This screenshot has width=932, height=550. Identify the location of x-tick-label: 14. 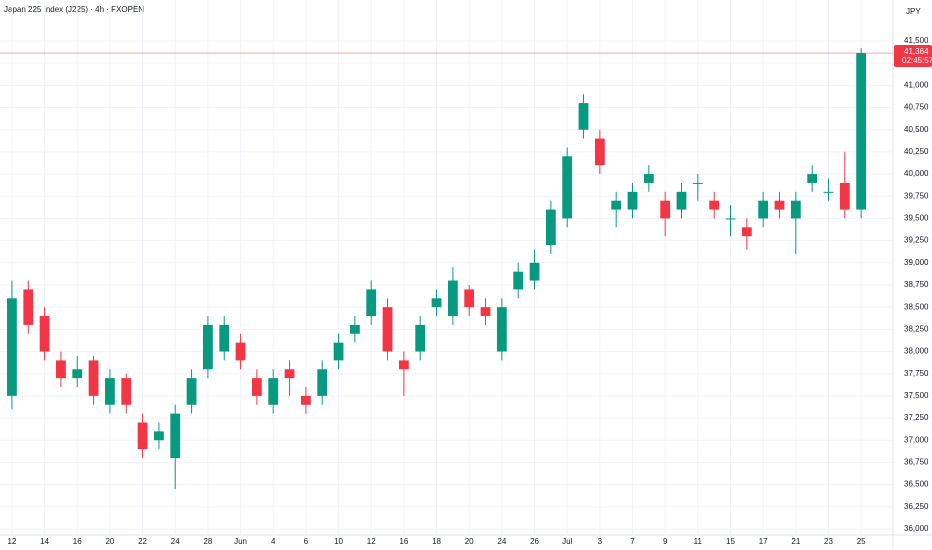
(44, 541).